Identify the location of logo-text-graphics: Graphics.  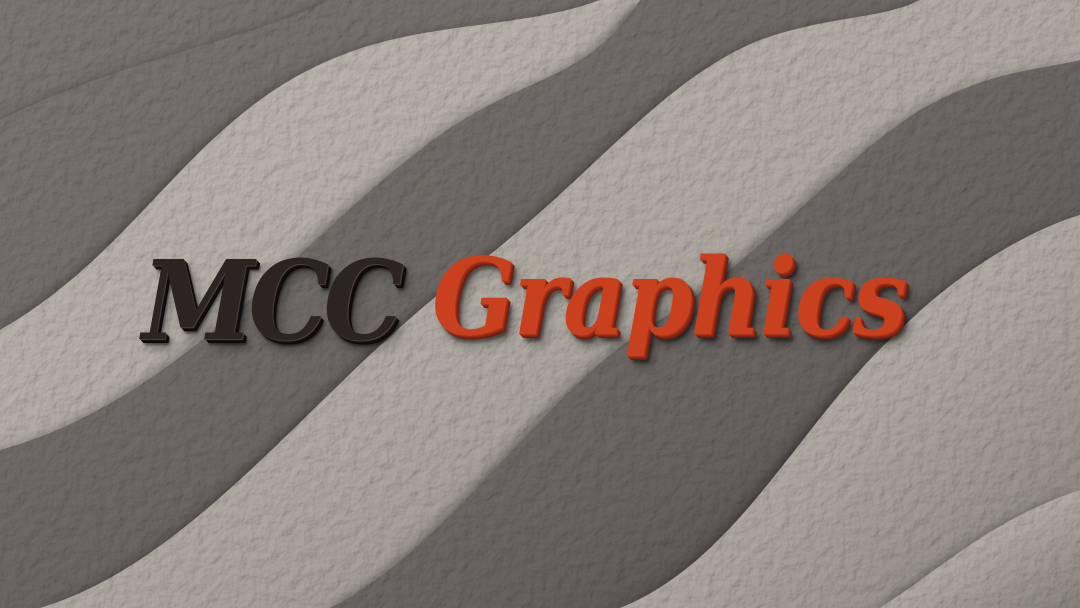
(669, 296).